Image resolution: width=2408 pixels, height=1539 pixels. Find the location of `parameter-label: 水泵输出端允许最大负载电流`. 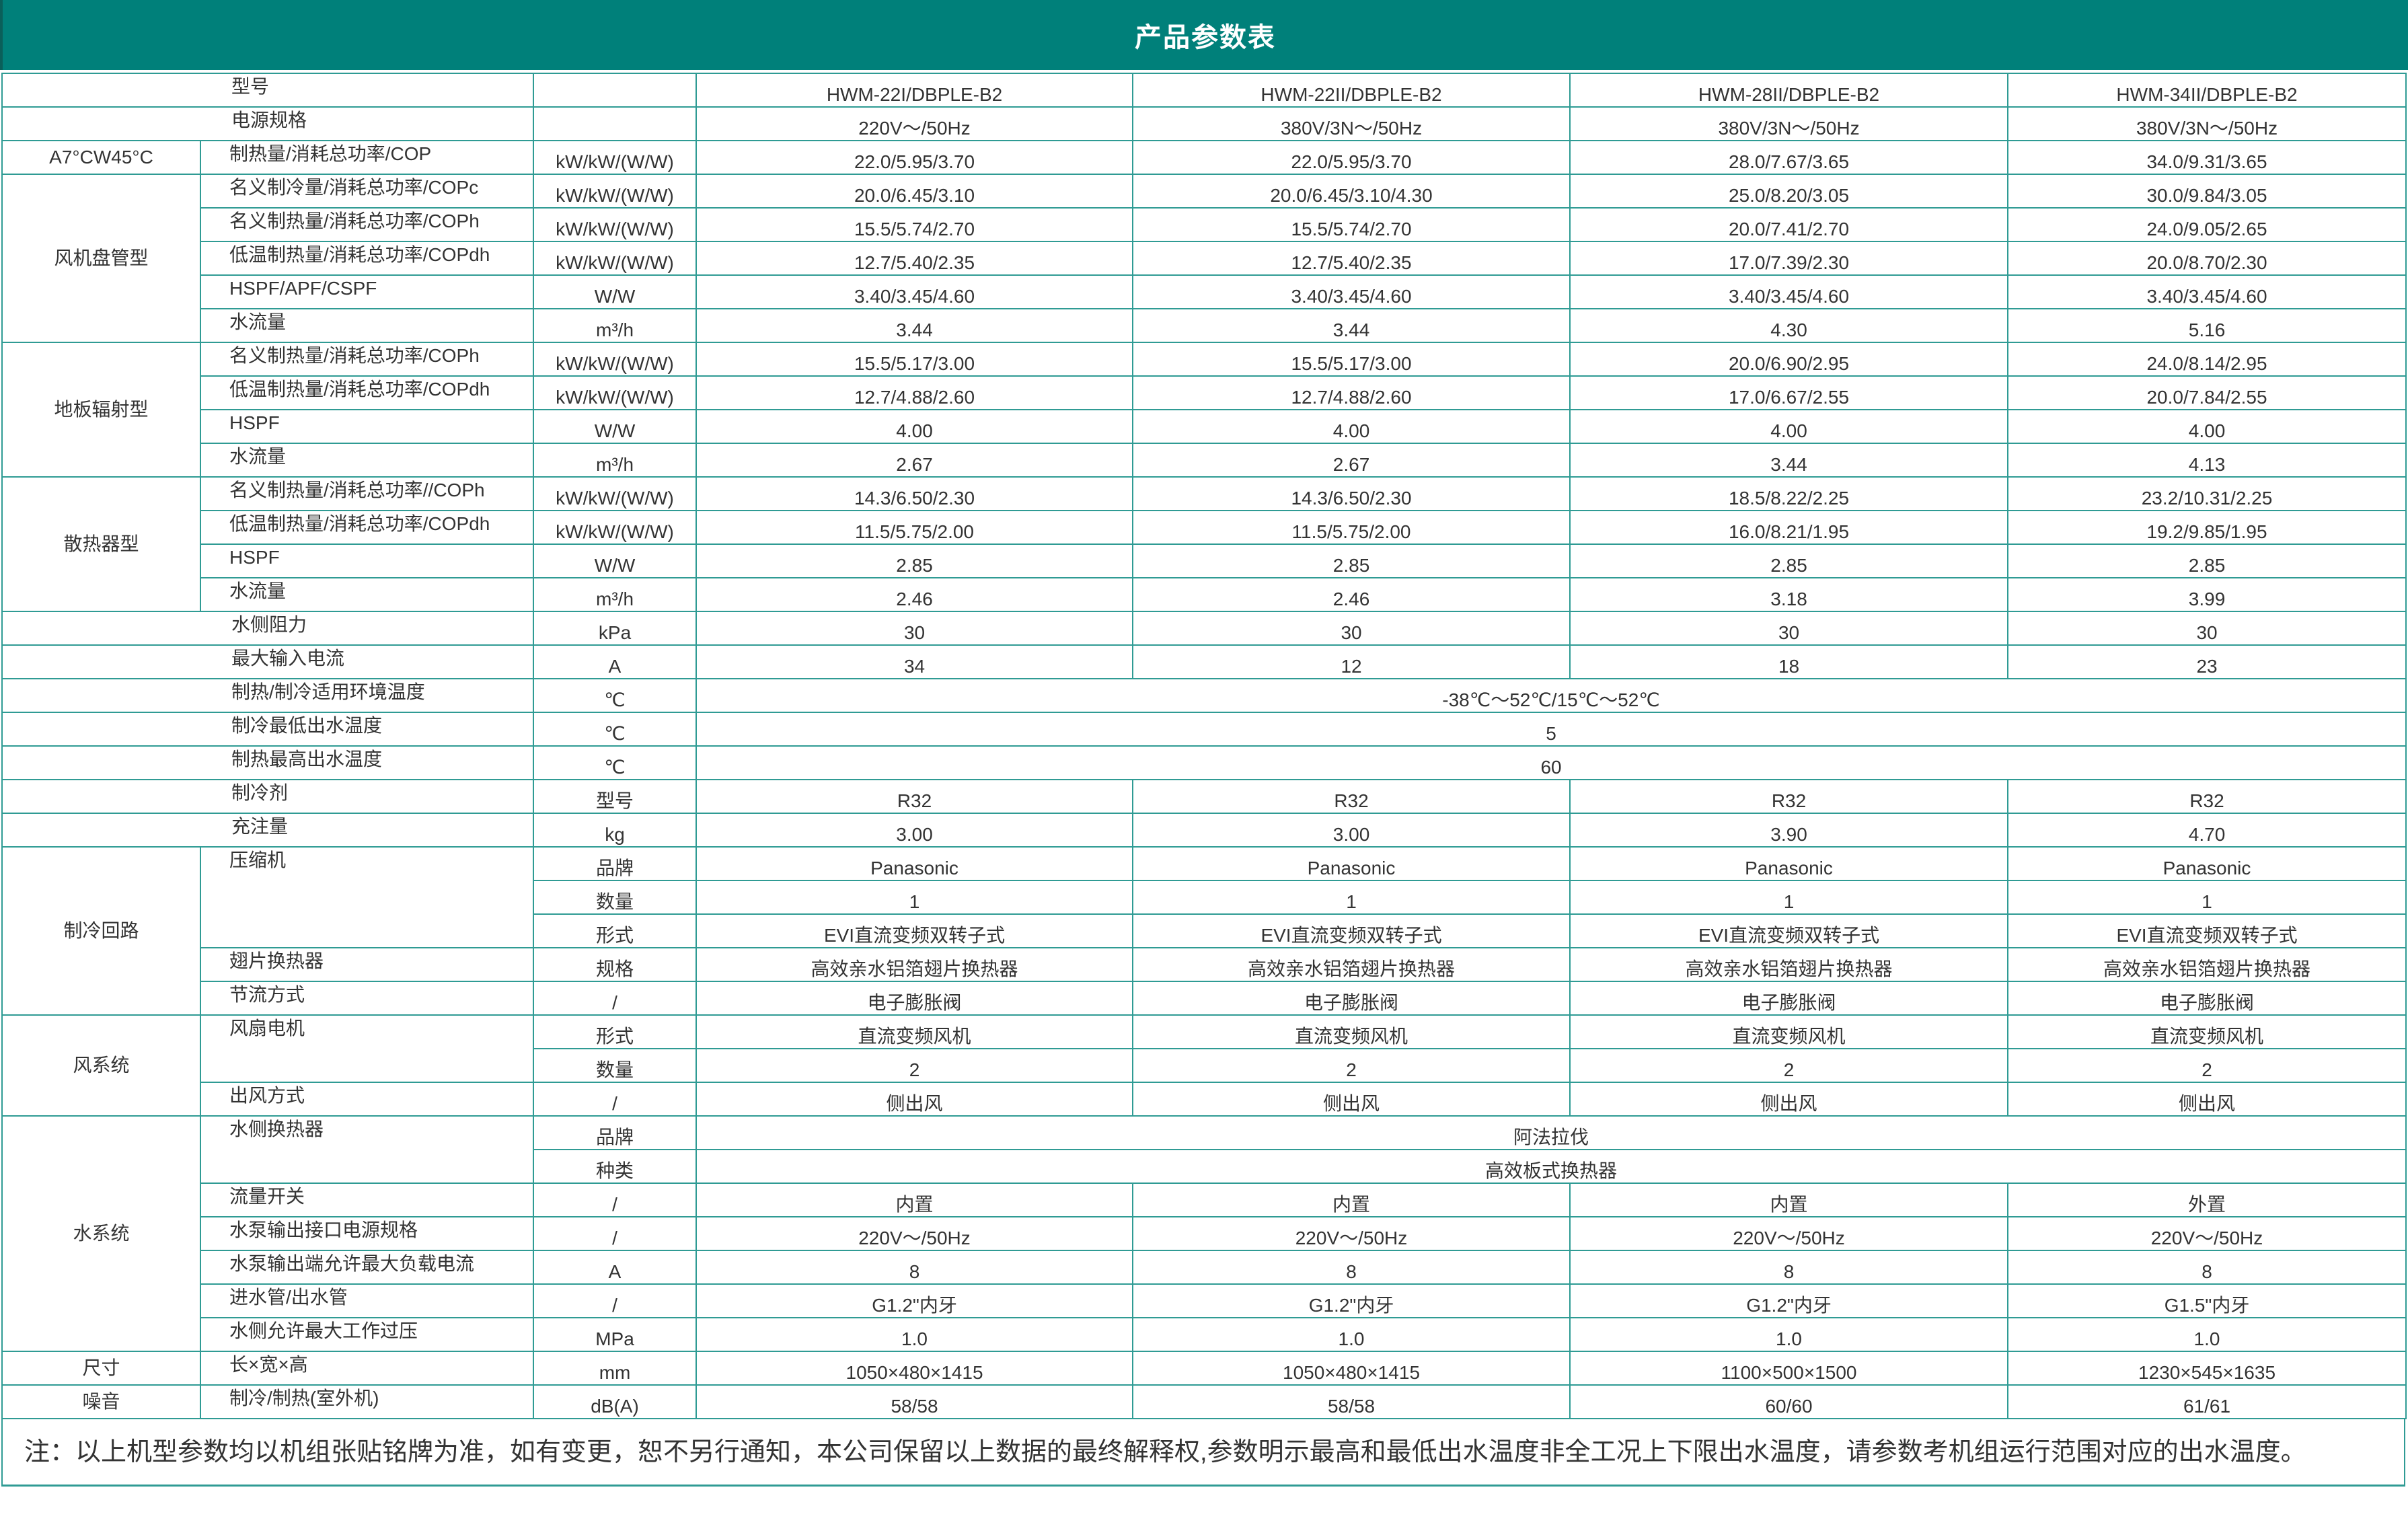

parameter-label: 水泵输出端允许最大负载电流 is located at coordinates (367, 1267).